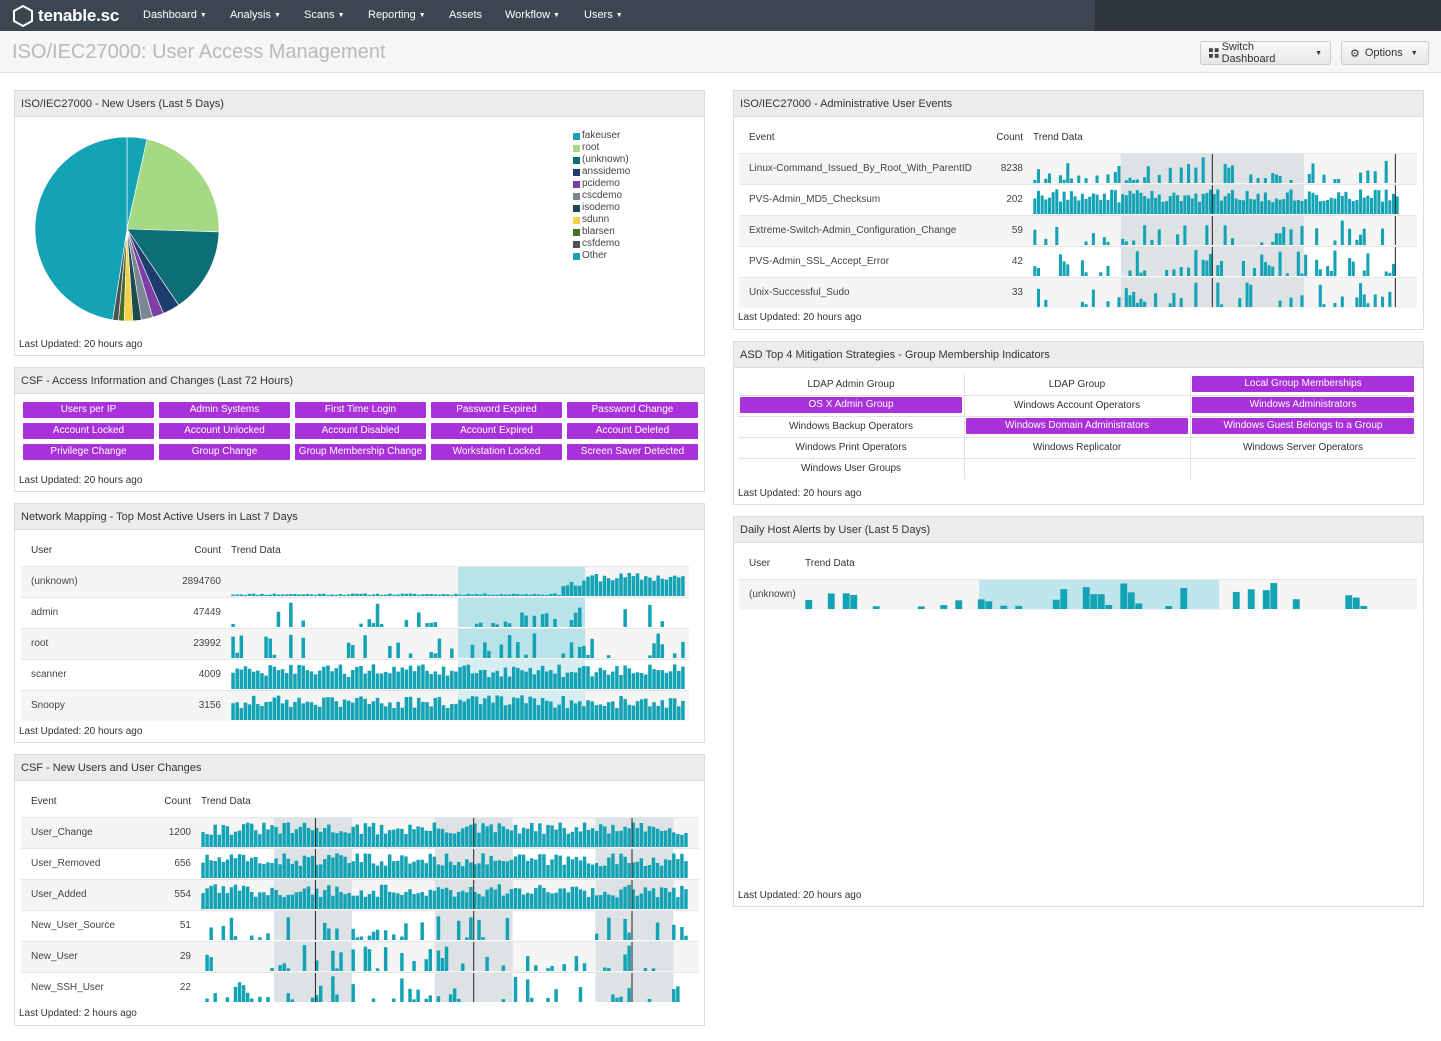 This screenshot has width=1441, height=1041. What do you see at coordinates (851, 405) in the screenshot?
I see `group-indicator-os-x-admin-group: OS X Admin Group` at bounding box center [851, 405].